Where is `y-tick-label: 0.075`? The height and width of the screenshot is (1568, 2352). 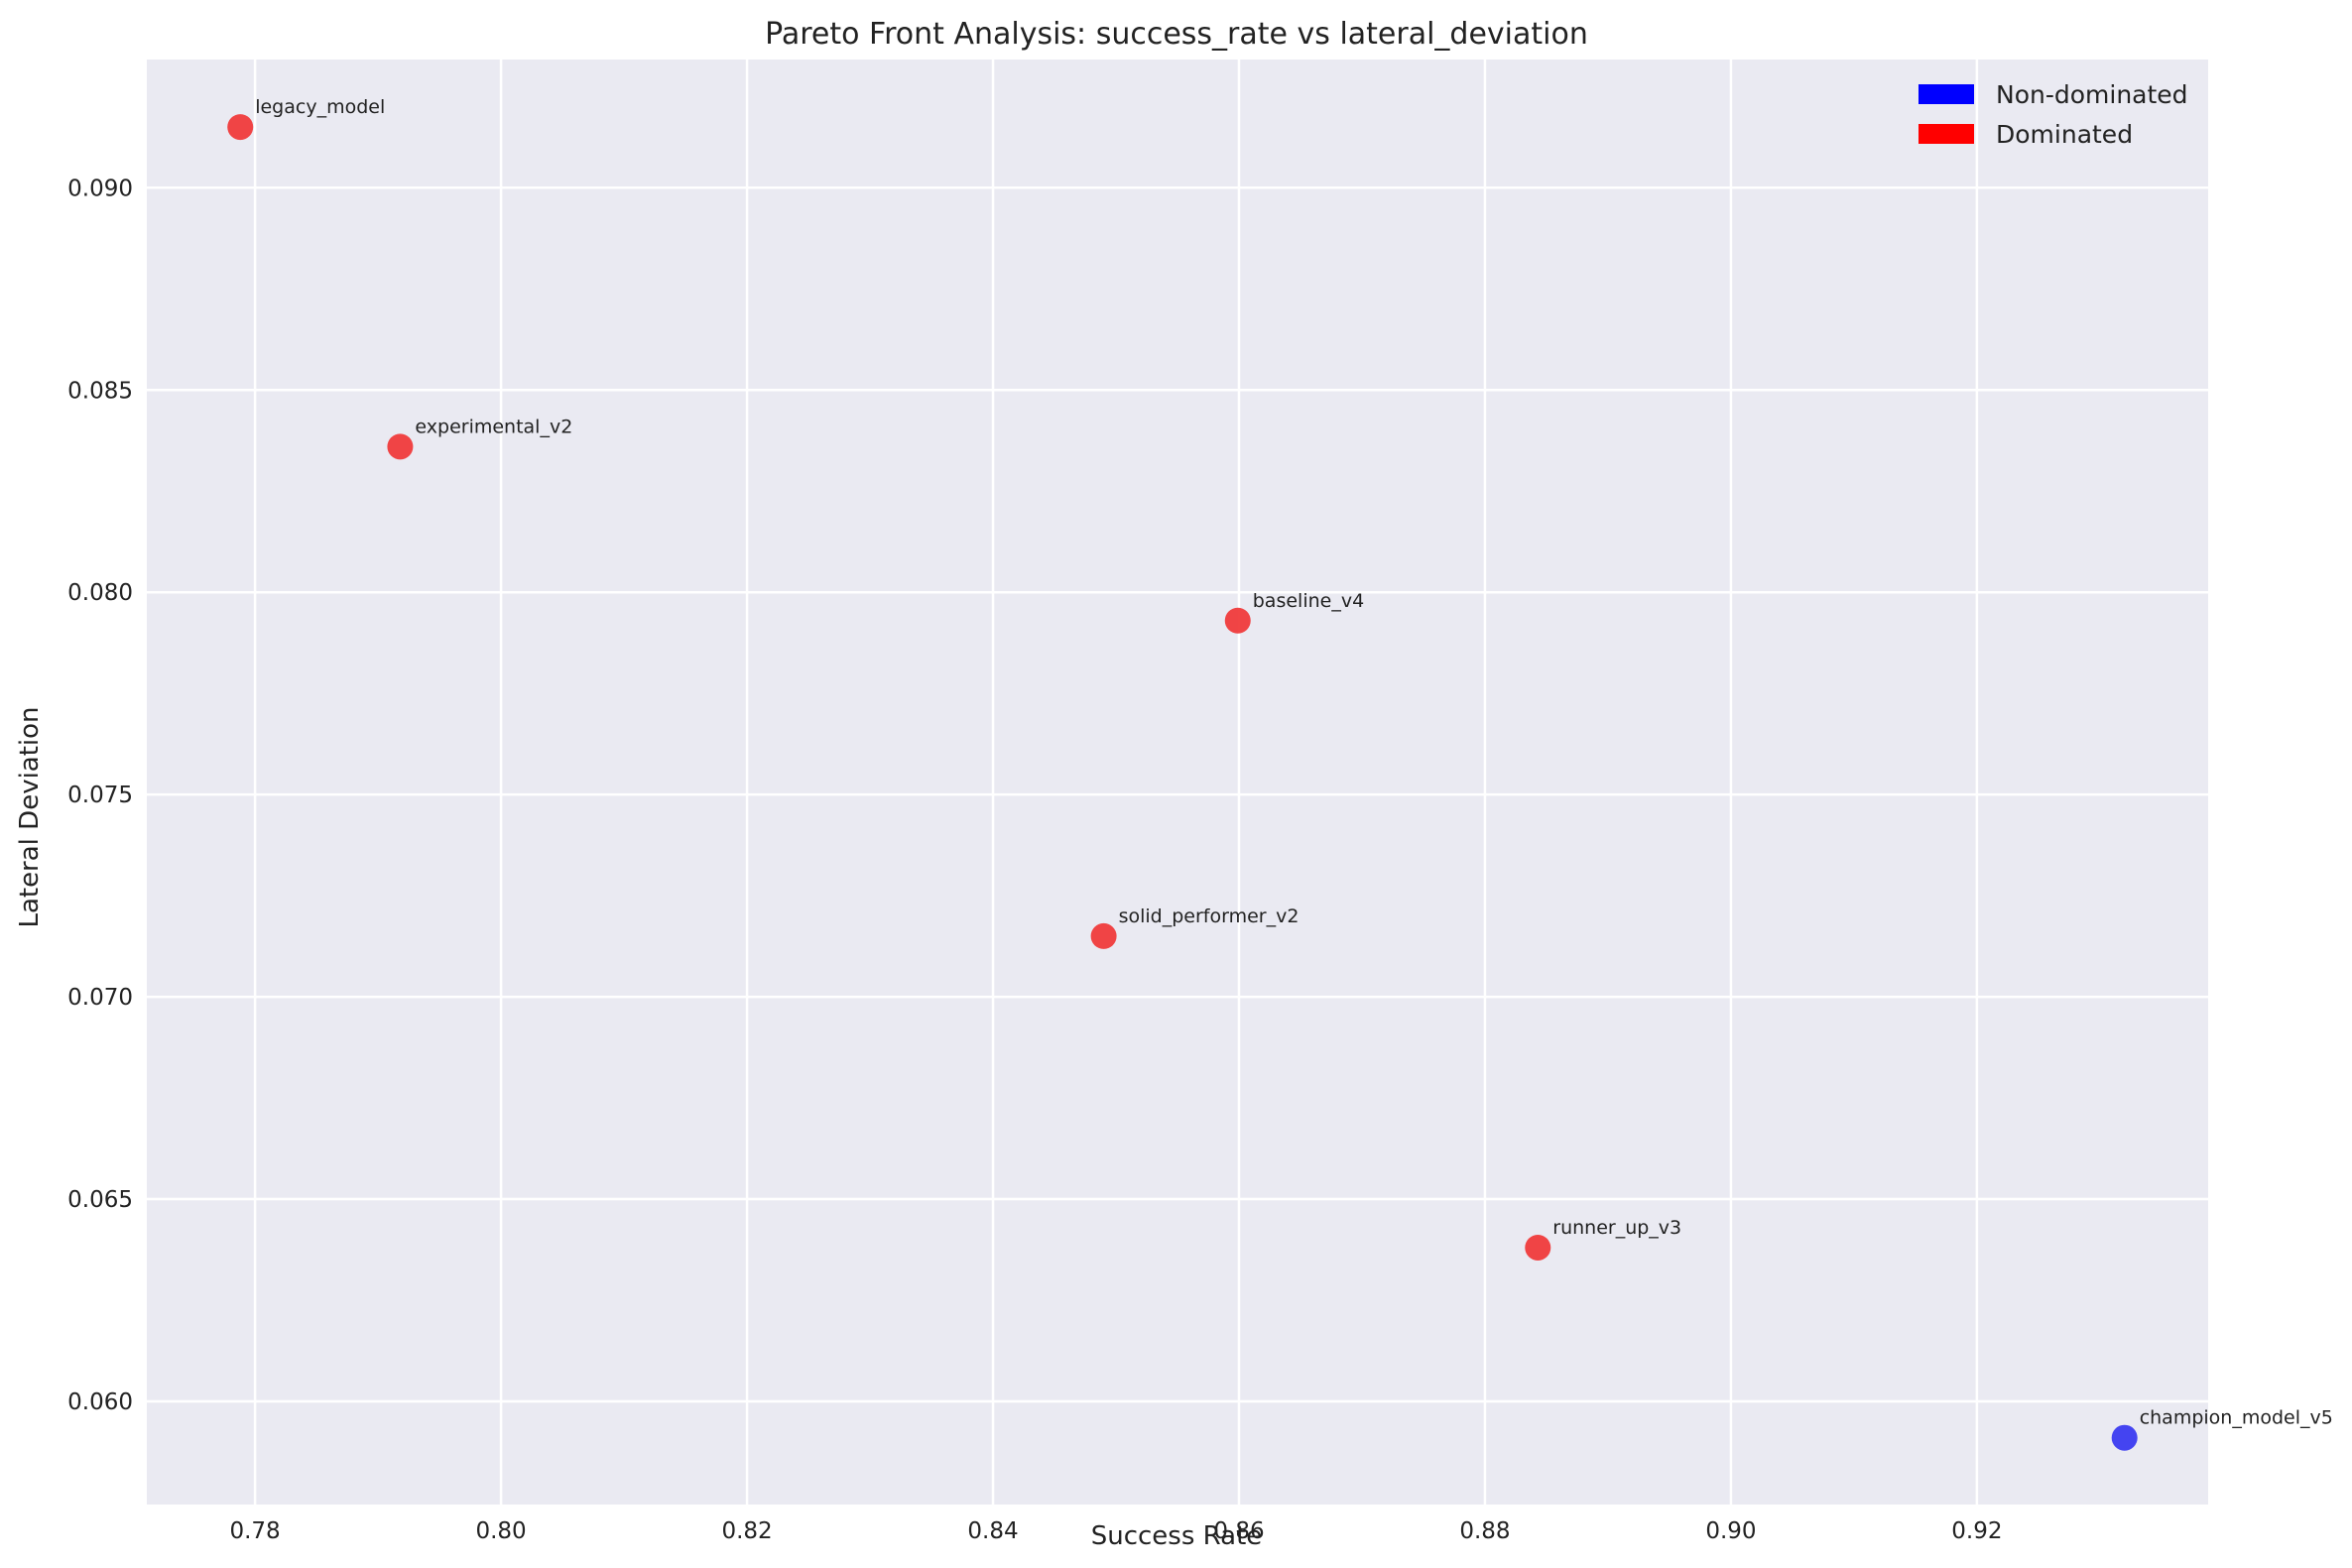 y-tick-label: 0.075 is located at coordinates (100, 795).